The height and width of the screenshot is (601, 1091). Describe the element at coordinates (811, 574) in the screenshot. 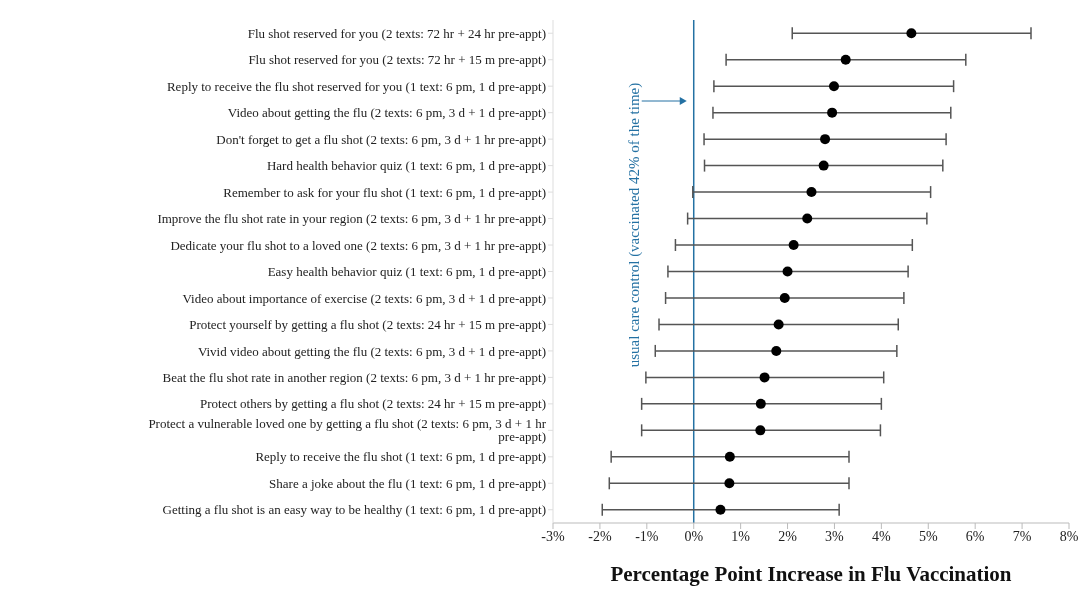

I see `x-axis-title: Percentage Point Increase in Flu Vaccination` at that location.